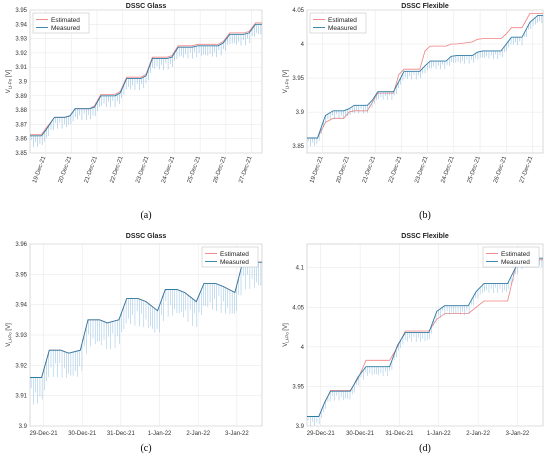  Describe the element at coordinates (425, 448) in the screenshot. I see `panel-label: (d)` at that location.